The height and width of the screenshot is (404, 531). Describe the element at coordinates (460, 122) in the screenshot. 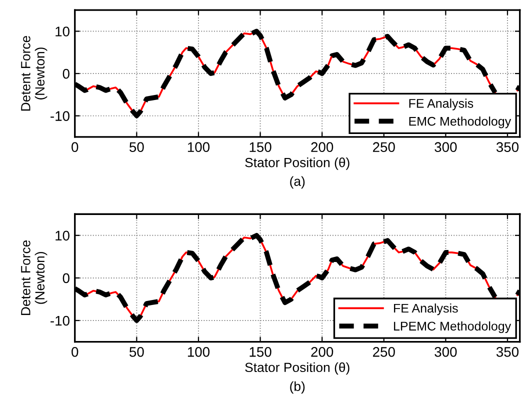

I see `legend-label: EMC Methodology` at that location.